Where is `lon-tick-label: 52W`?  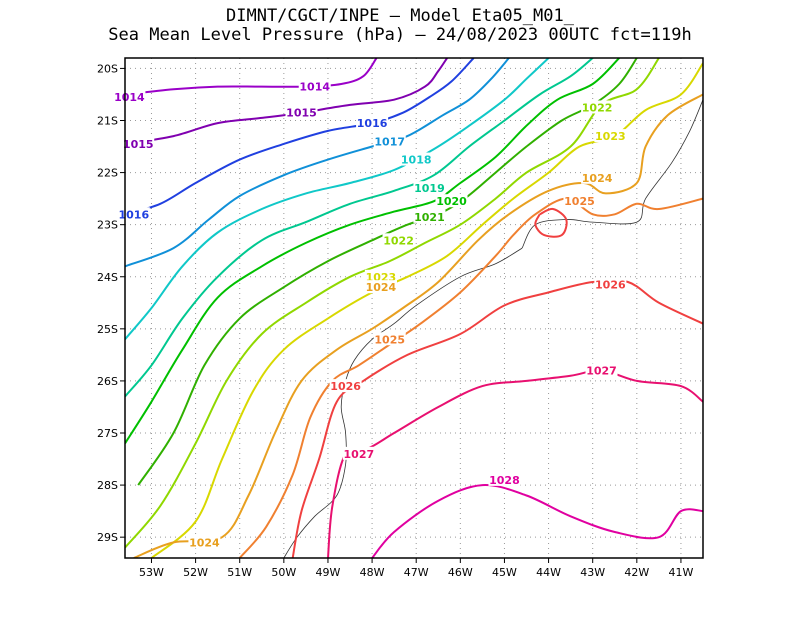 lon-tick-label: 52W is located at coordinates (195, 572).